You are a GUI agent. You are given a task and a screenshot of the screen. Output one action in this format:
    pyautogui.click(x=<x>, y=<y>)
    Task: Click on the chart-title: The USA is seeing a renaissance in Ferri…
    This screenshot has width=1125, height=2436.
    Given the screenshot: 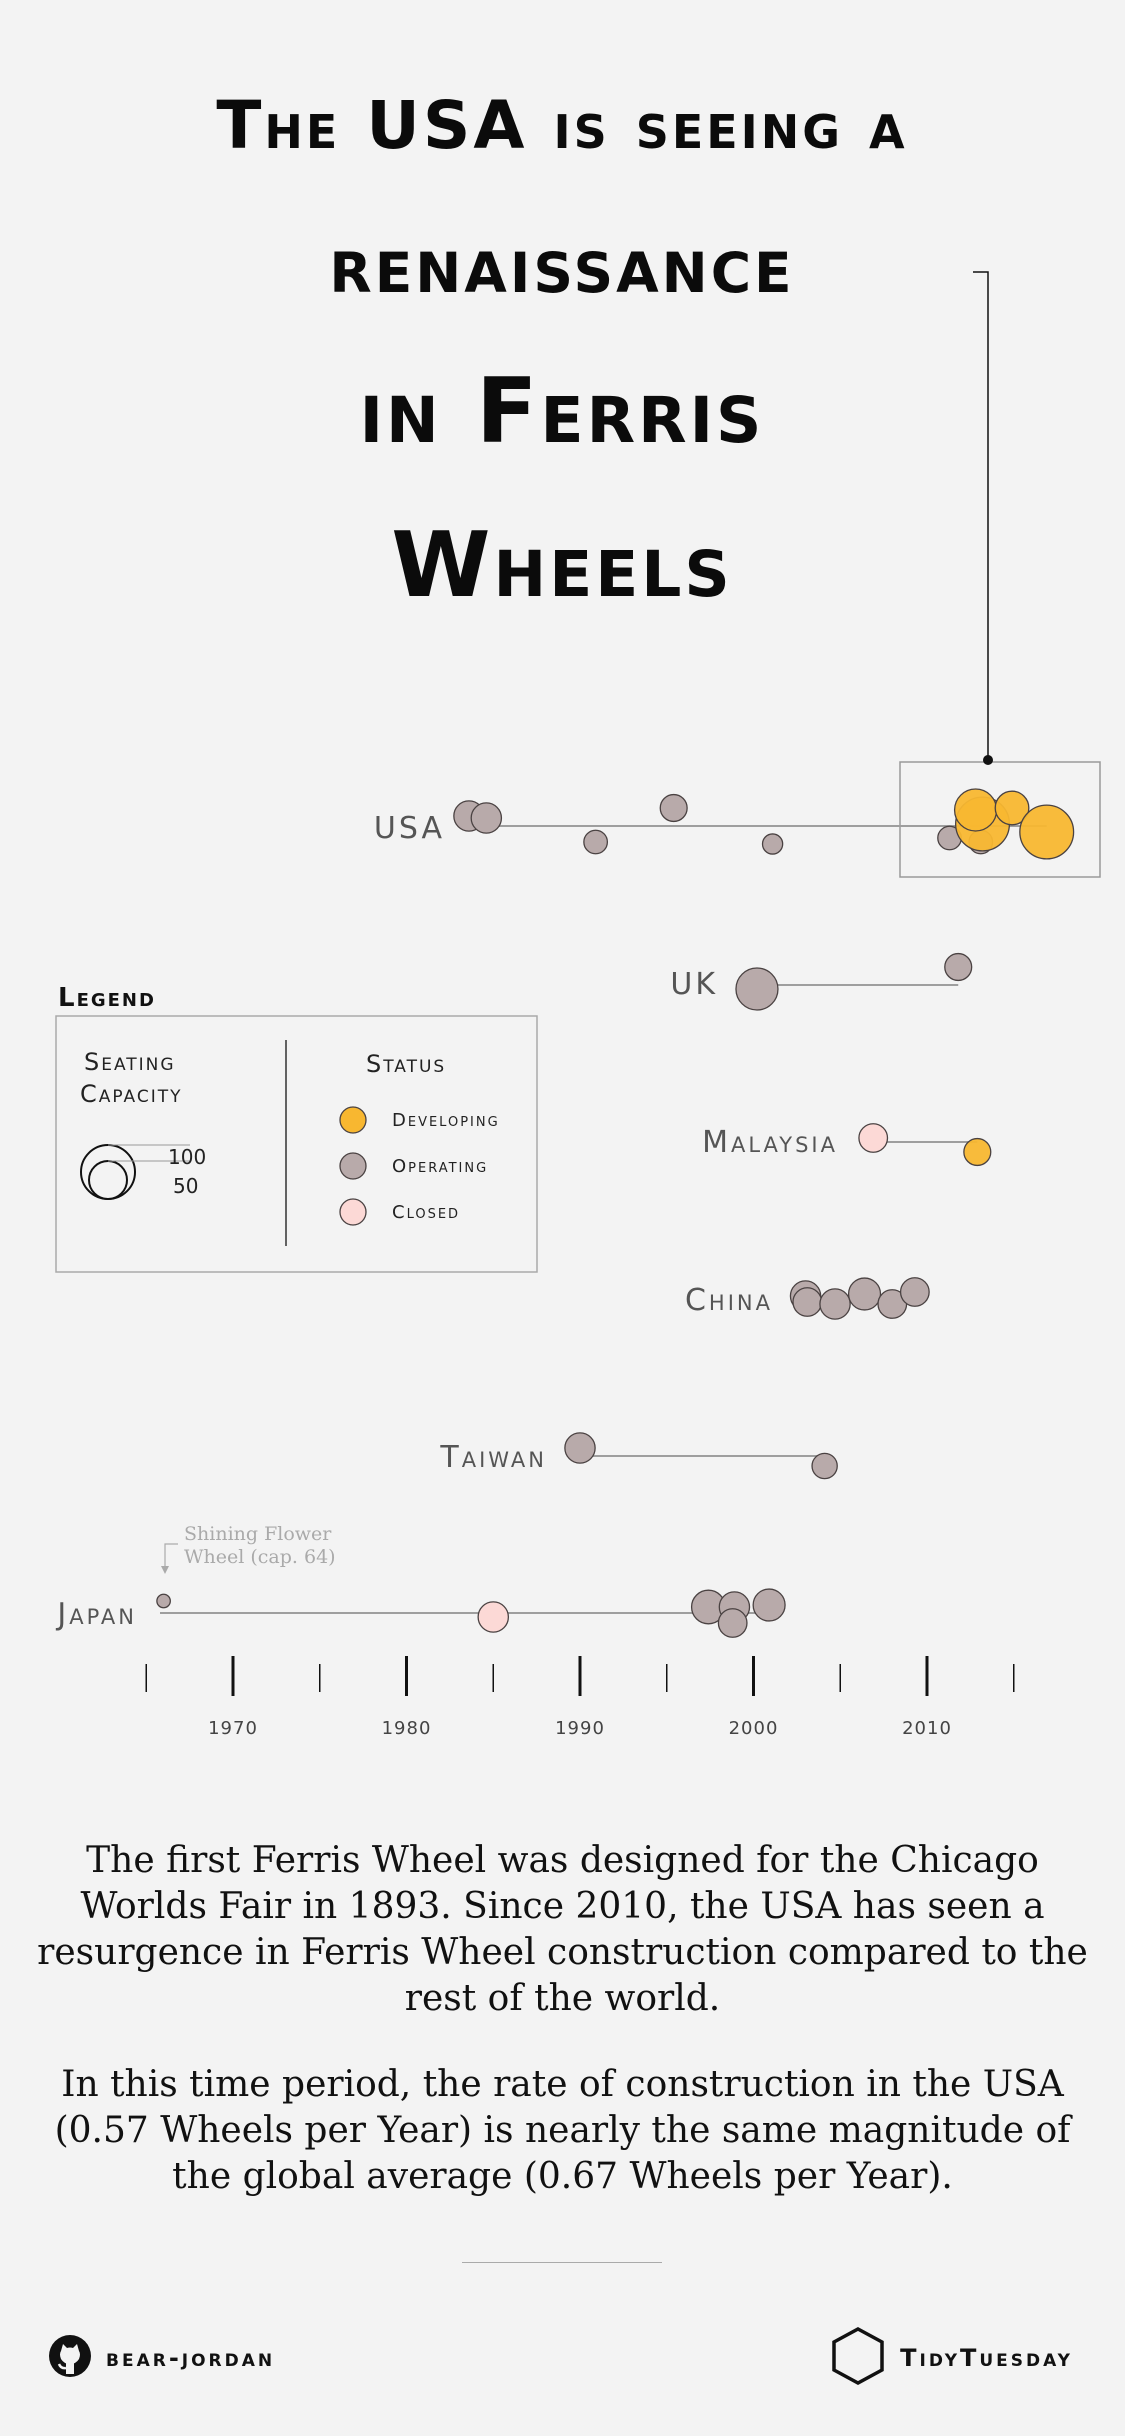 What is the action you would take?
    pyautogui.click(x=561, y=352)
    